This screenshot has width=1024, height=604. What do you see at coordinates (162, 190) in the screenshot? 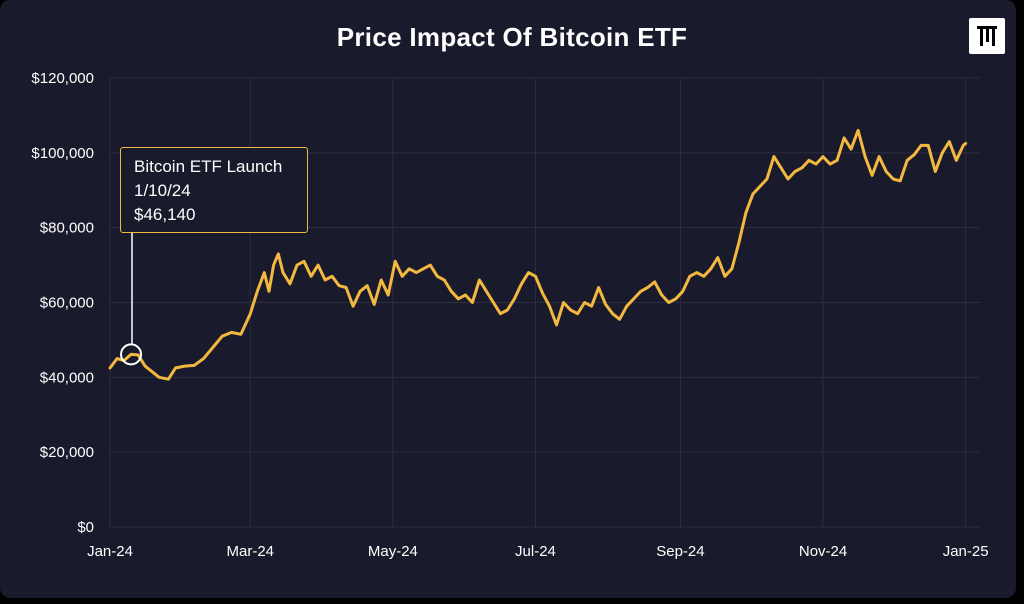
I see `callout-date: 1/10/24` at bounding box center [162, 190].